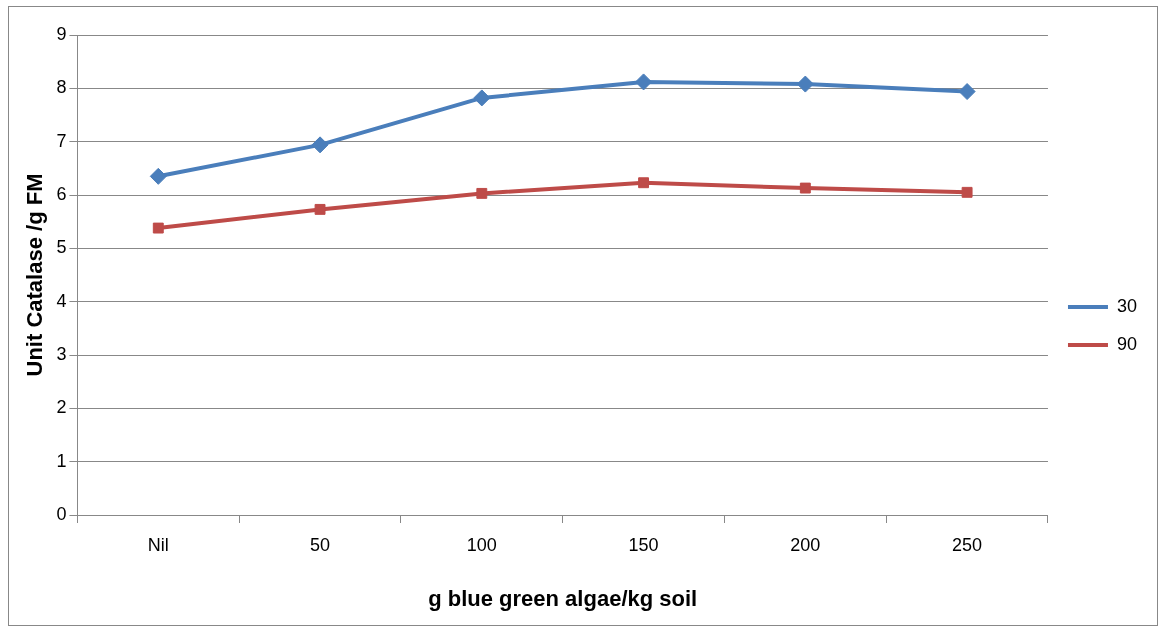 This screenshot has width=1169, height=631. What do you see at coordinates (61, 193) in the screenshot?
I see `y-tick-label: 6` at bounding box center [61, 193].